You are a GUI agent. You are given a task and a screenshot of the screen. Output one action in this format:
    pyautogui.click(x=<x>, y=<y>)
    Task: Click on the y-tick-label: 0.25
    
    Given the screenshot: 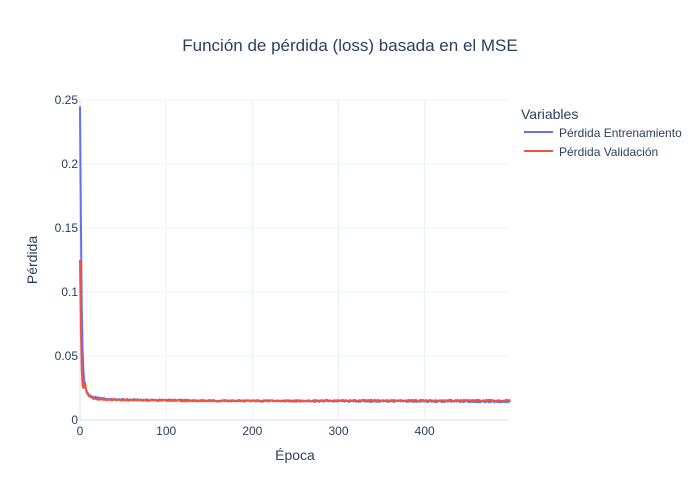 What is the action you would take?
    pyautogui.click(x=67, y=100)
    